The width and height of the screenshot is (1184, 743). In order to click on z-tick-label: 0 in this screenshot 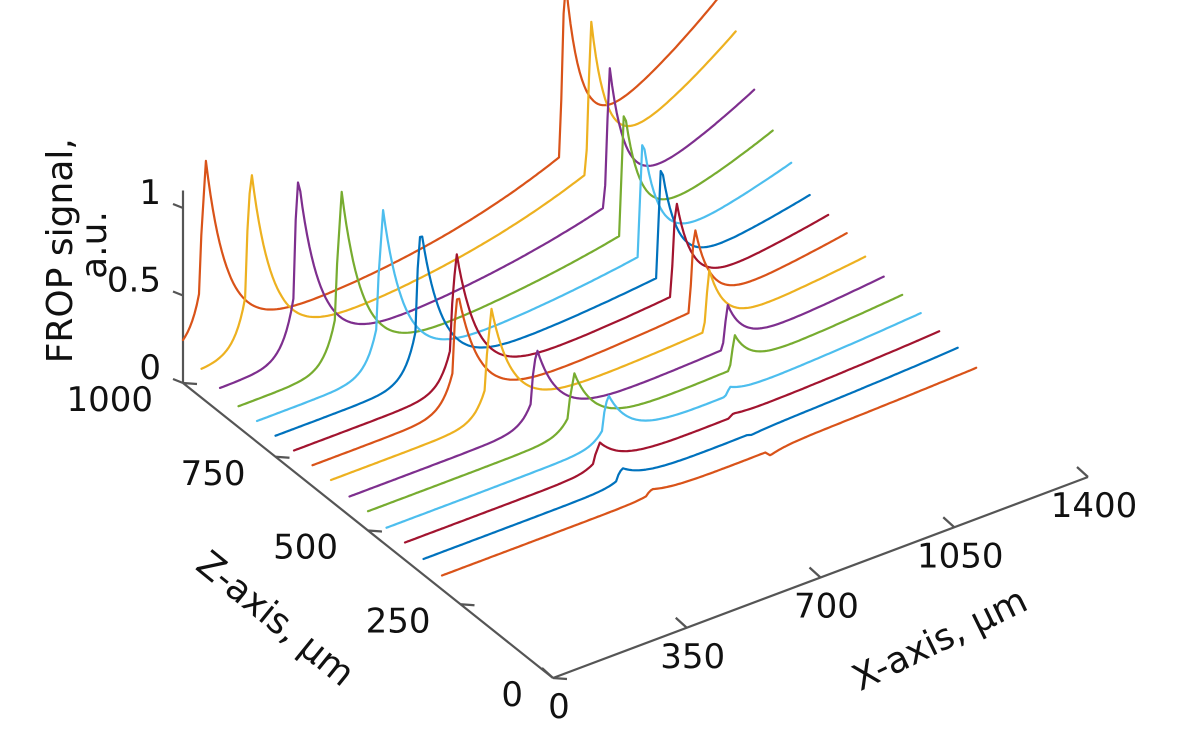, I will do `click(512, 695)`.